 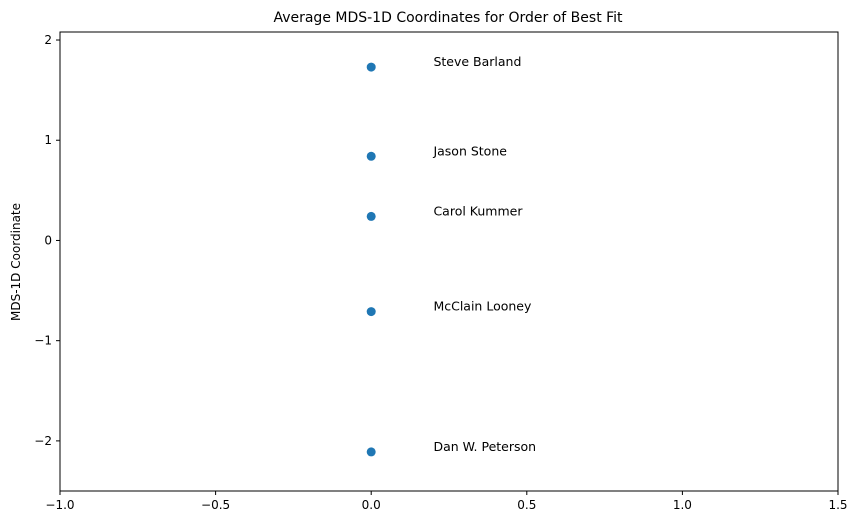 What do you see at coordinates (59, 505) in the screenshot?
I see `x-tick-label: −1.0` at bounding box center [59, 505].